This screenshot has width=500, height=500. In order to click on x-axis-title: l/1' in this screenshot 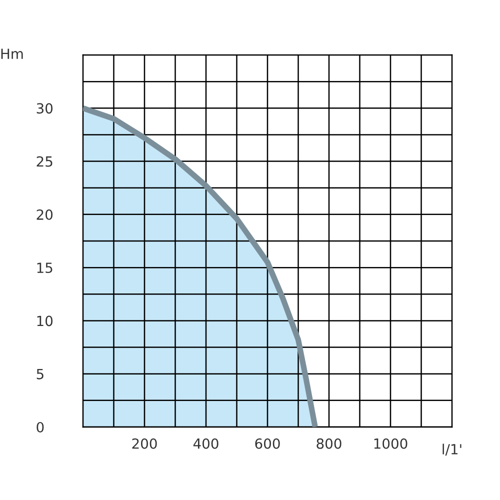, I will do `click(452, 450)`.